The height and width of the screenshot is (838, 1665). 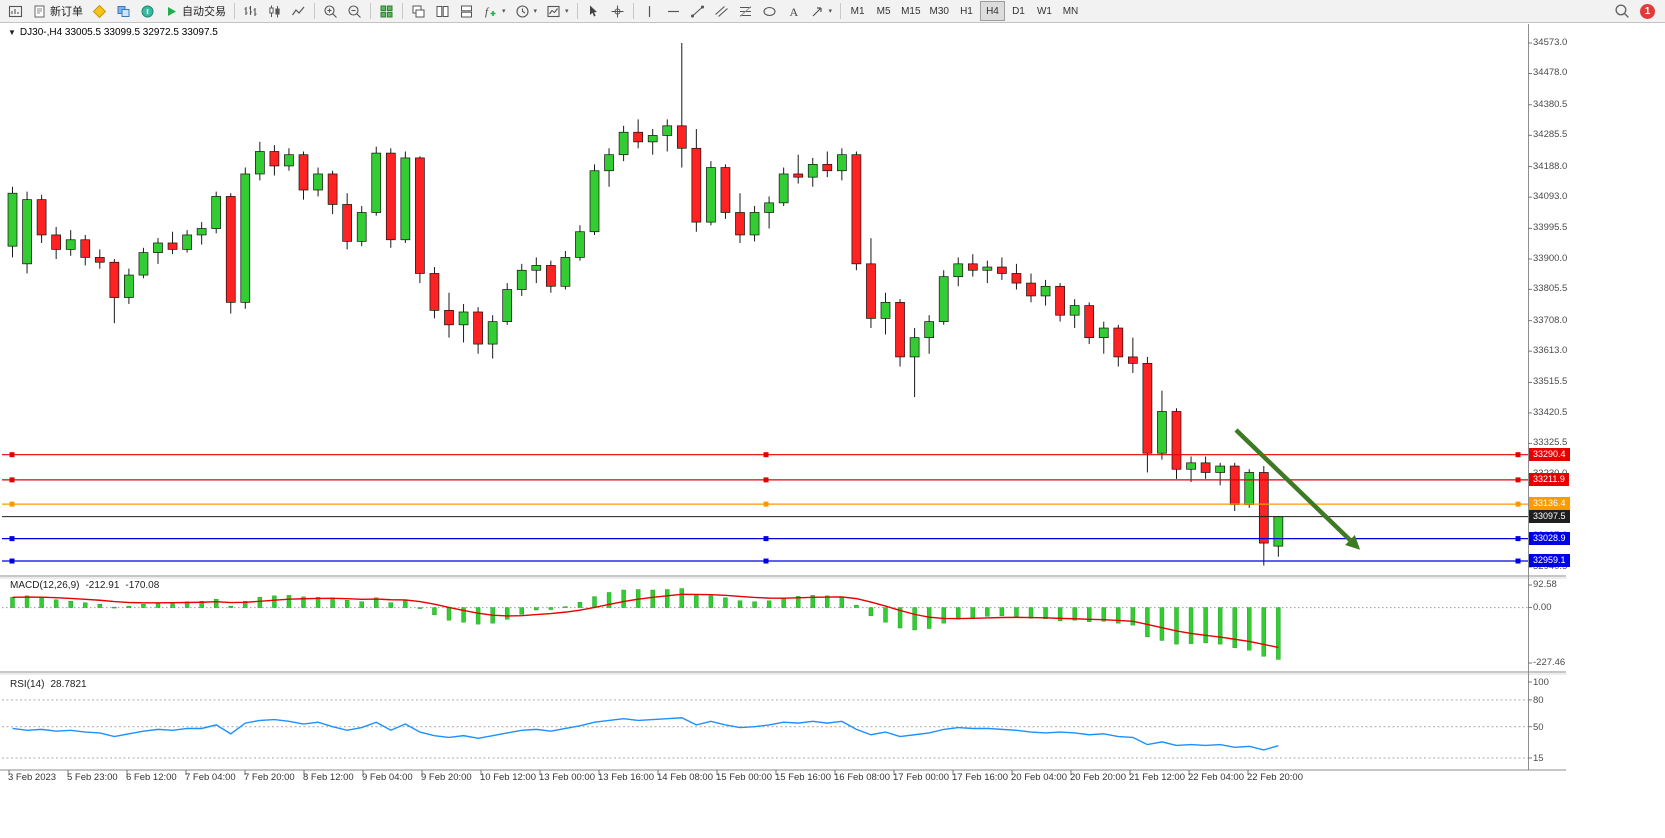 What do you see at coordinates (442, 11) in the screenshot?
I see `tile-vertically-icon` at bounding box center [442, 11].